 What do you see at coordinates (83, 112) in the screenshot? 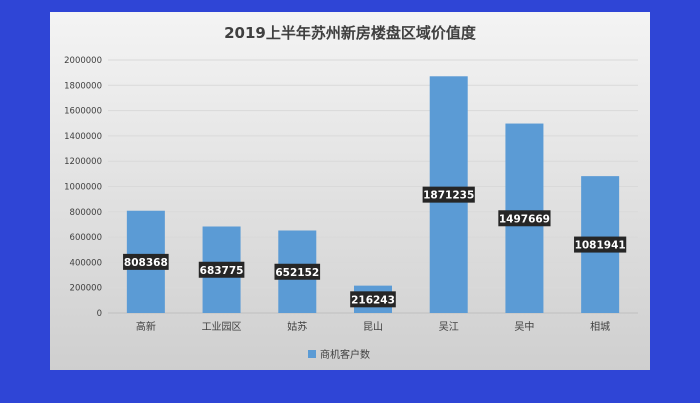
I see `y-tick-label: 1600000` at bounding box center [83, 112].